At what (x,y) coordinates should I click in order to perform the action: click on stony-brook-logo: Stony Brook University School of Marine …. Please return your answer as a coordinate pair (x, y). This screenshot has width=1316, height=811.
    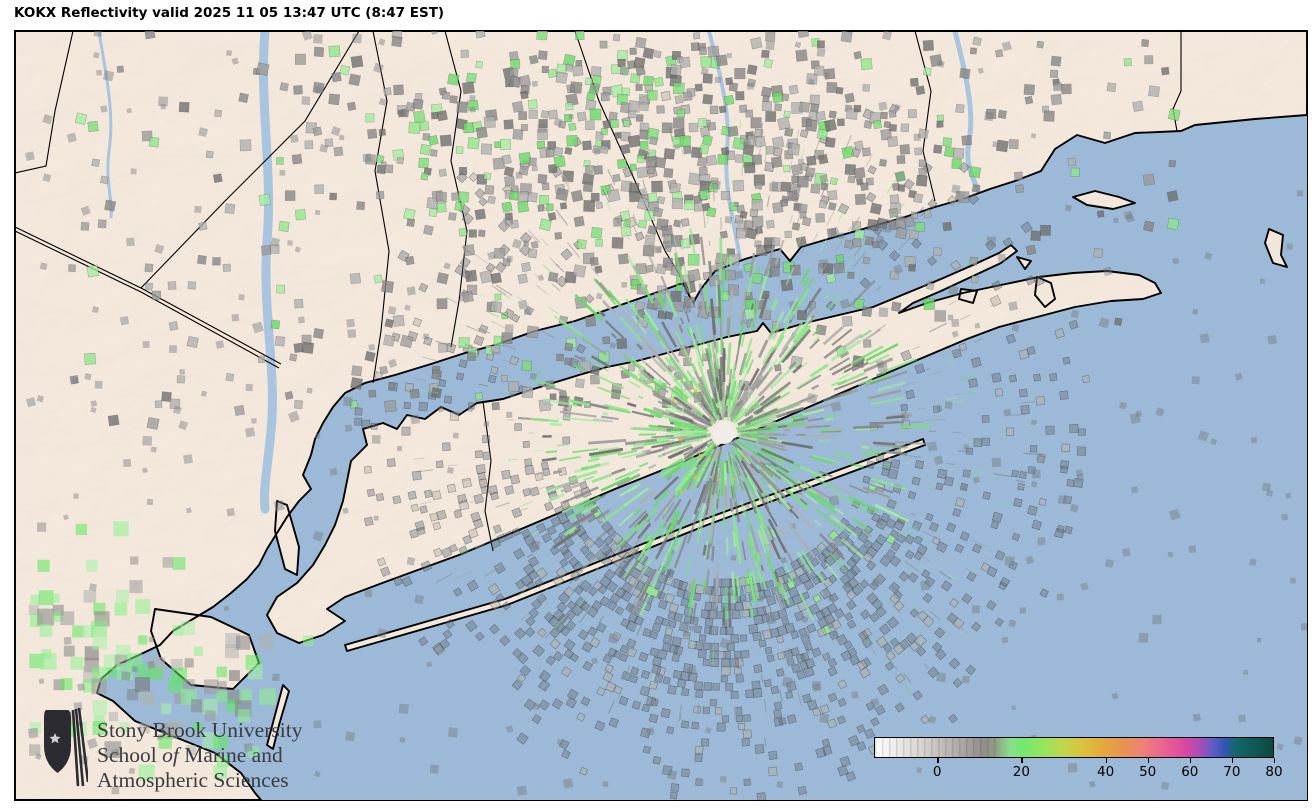
    Looking at the image, I should click on (172, 750).